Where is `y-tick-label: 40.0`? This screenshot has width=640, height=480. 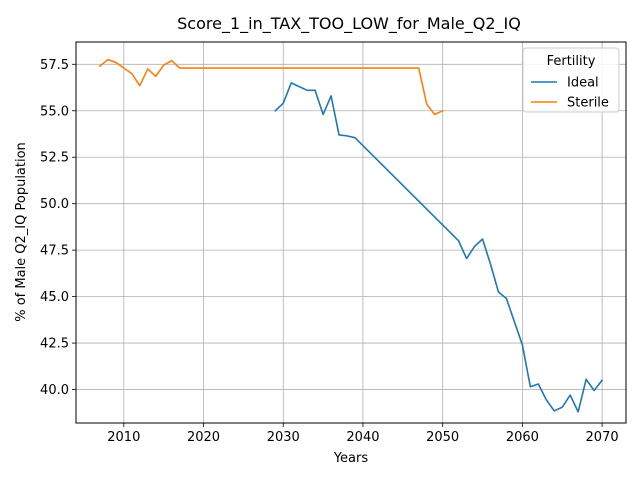
y-tick-label: 40.0 is located at coordinates (54, 390).